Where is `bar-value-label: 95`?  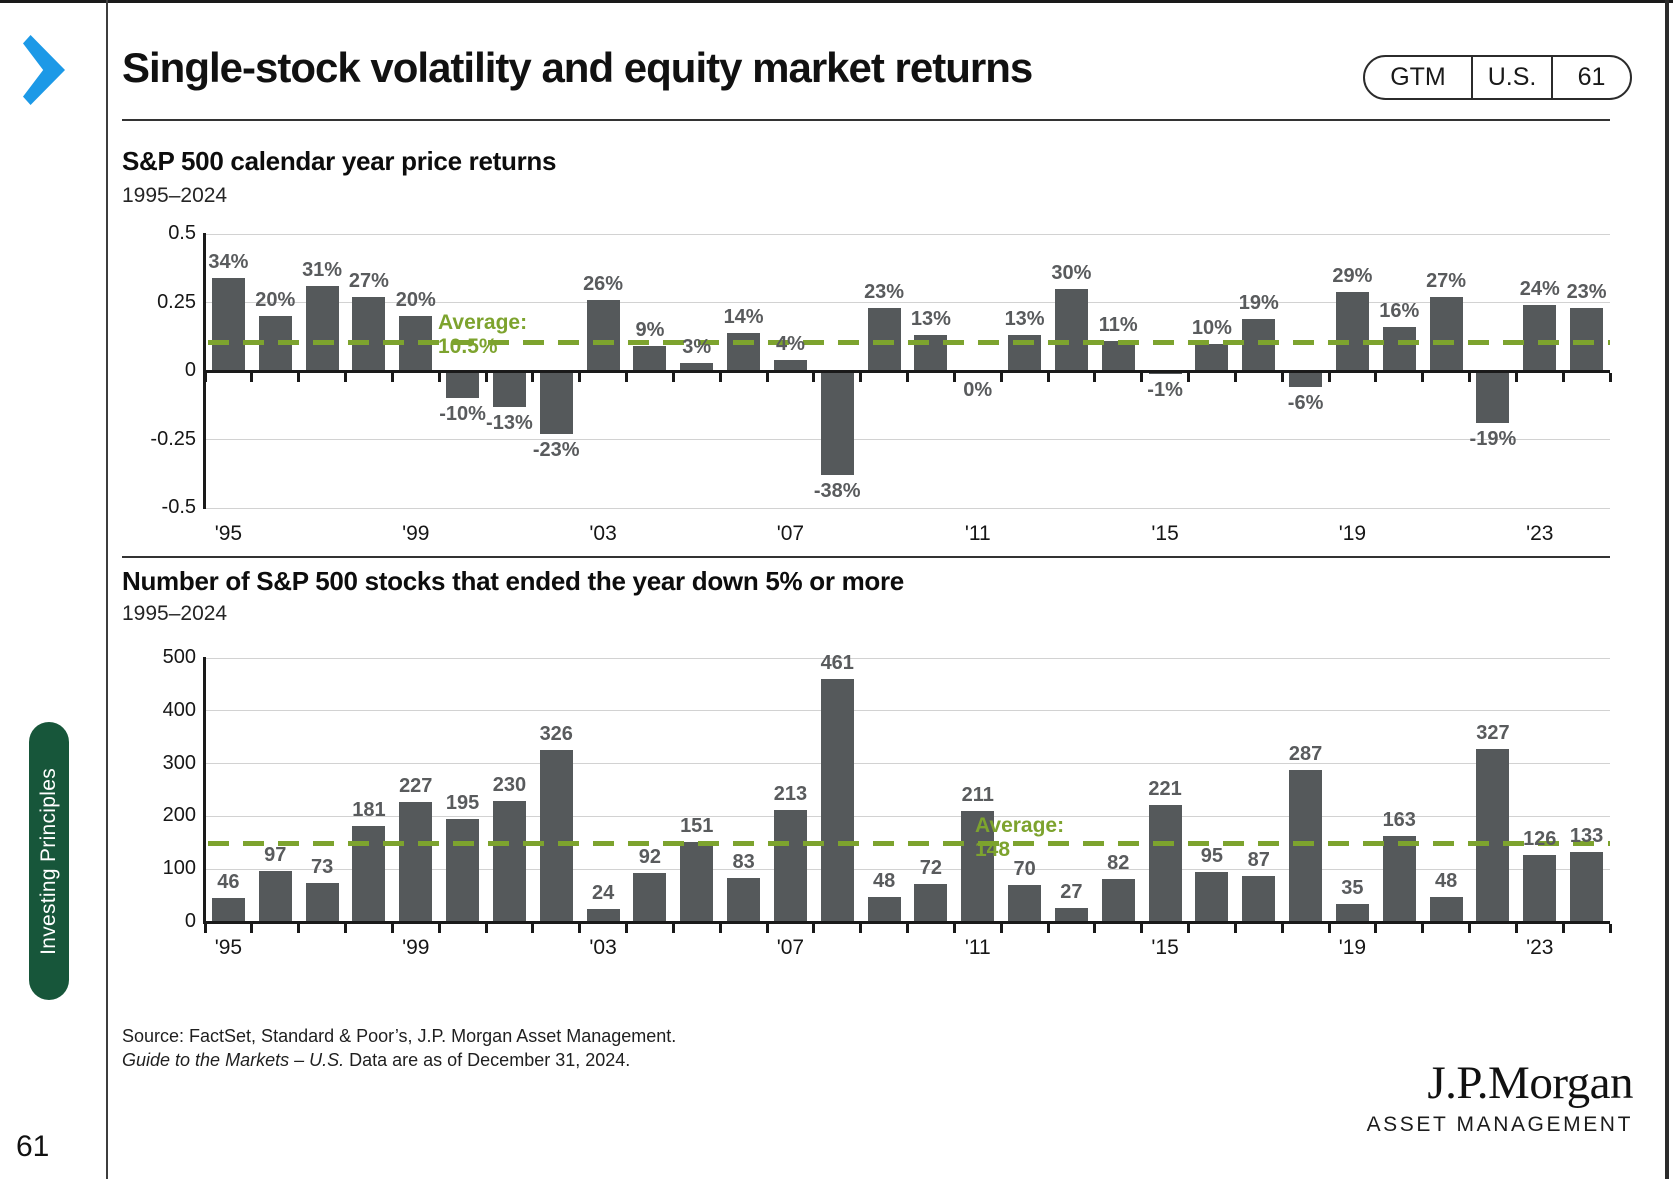
bar-value-label: 95 is located at coordinates (1212, 855).